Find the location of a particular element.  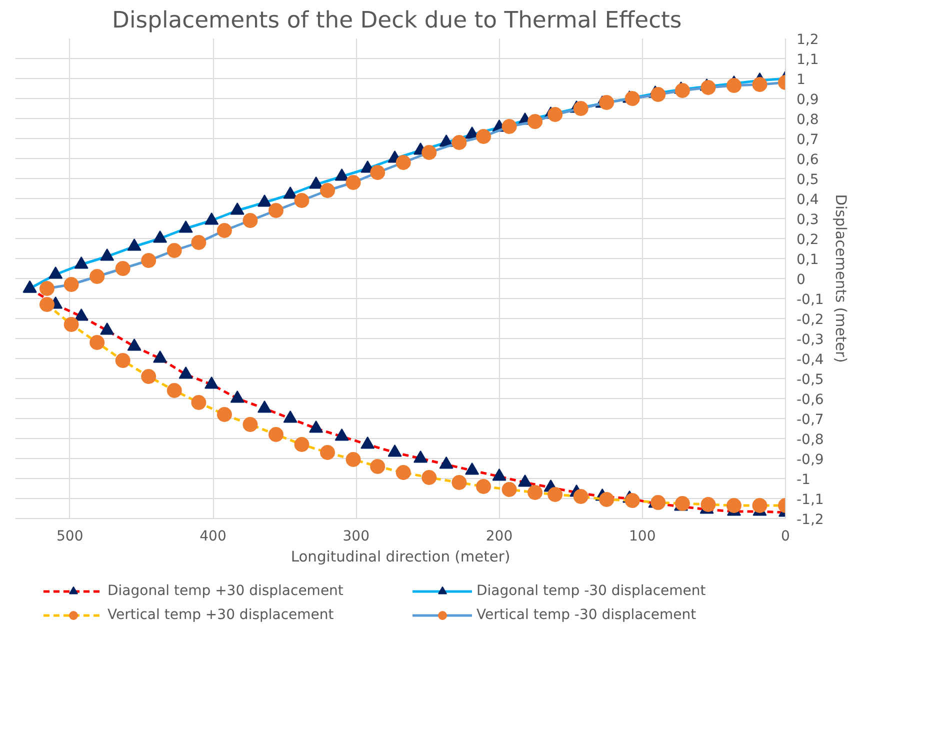

chart-title: Displacements of the Deck due to Thermal Effects is located at coordinates (397, 21).